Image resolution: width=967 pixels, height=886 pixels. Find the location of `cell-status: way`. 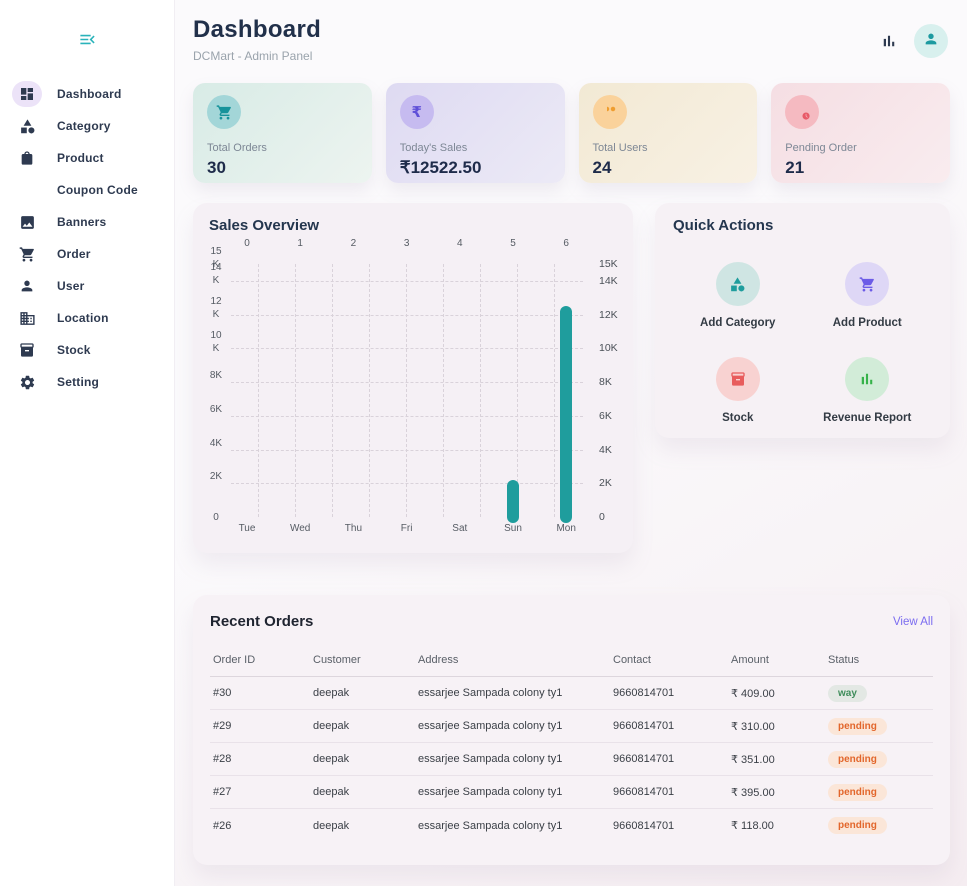

cell-status: way is located at coordinates (880, 693).